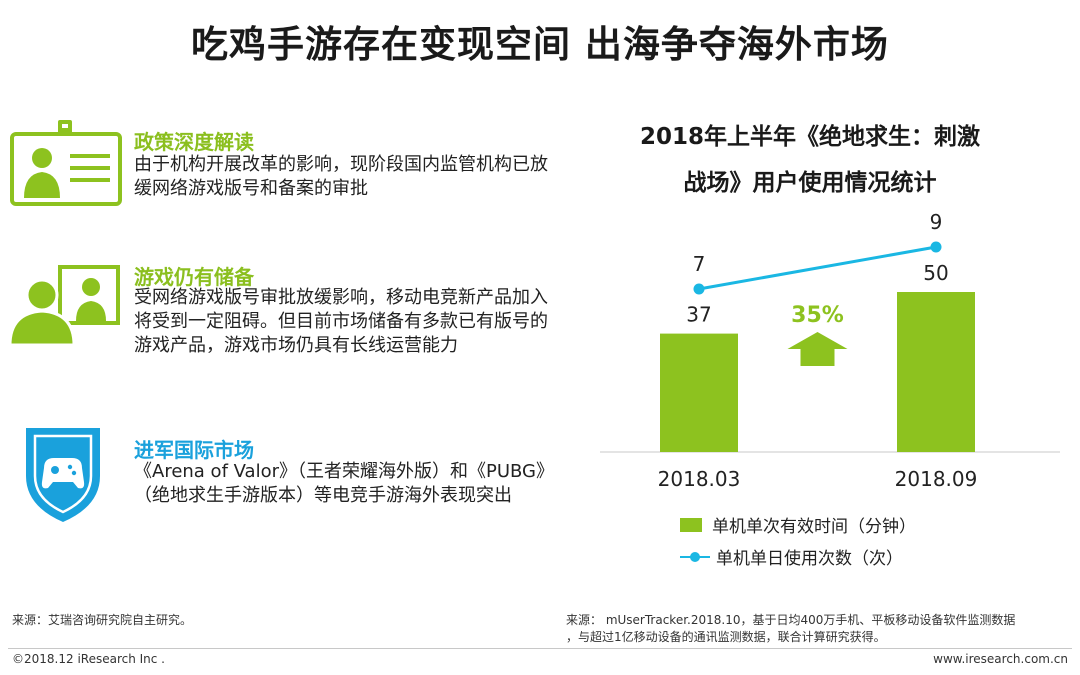  I want to click on growth-annotation: 35%, so click(817, 315).